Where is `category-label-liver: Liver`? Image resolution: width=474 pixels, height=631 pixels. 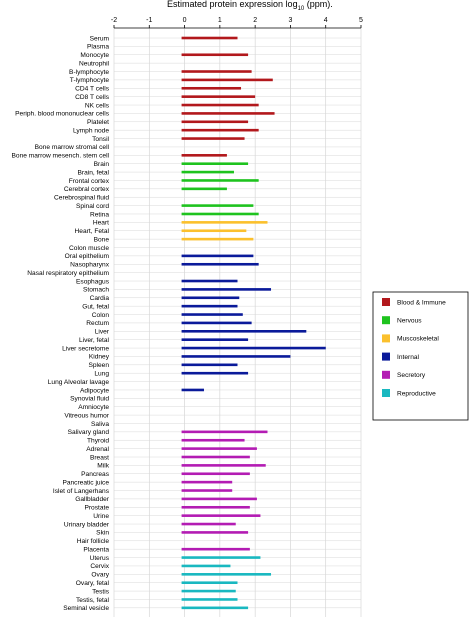 category-label-liver: Liver is located at coordinates (102, 332).